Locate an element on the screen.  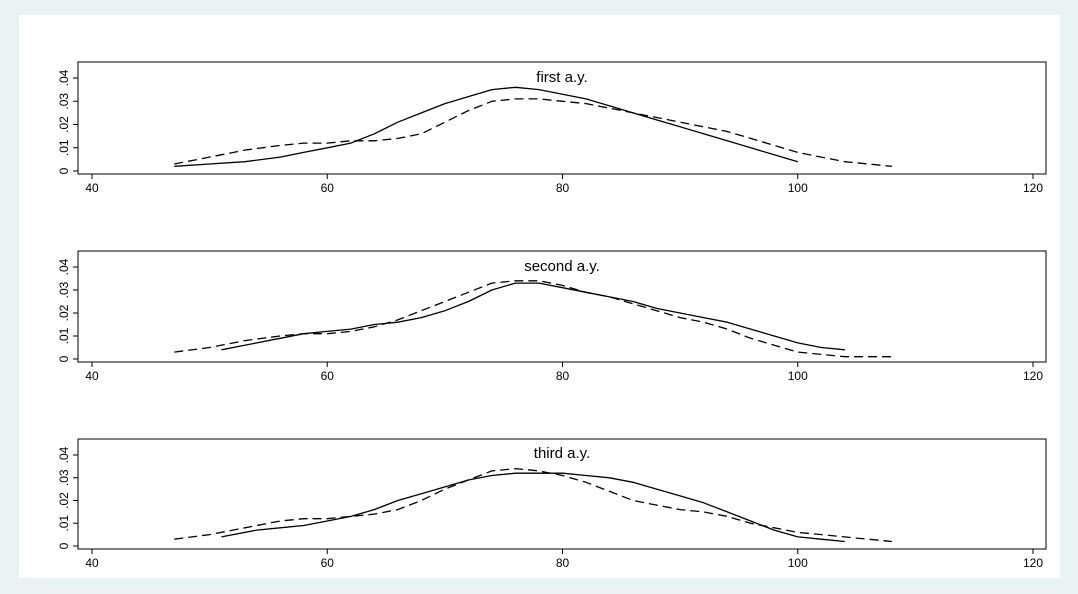
panel-title: first a.y. is located at coordinates (561, 77).